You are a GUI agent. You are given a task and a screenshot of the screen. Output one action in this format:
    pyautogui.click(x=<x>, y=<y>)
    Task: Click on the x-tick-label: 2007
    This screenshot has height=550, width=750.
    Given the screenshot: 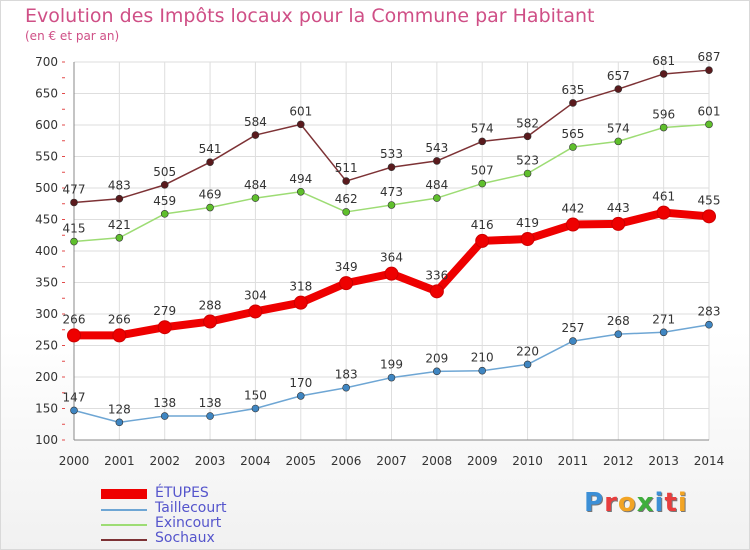 What is the action you would take?
    pyautogui.click(x=391, y=461)
    